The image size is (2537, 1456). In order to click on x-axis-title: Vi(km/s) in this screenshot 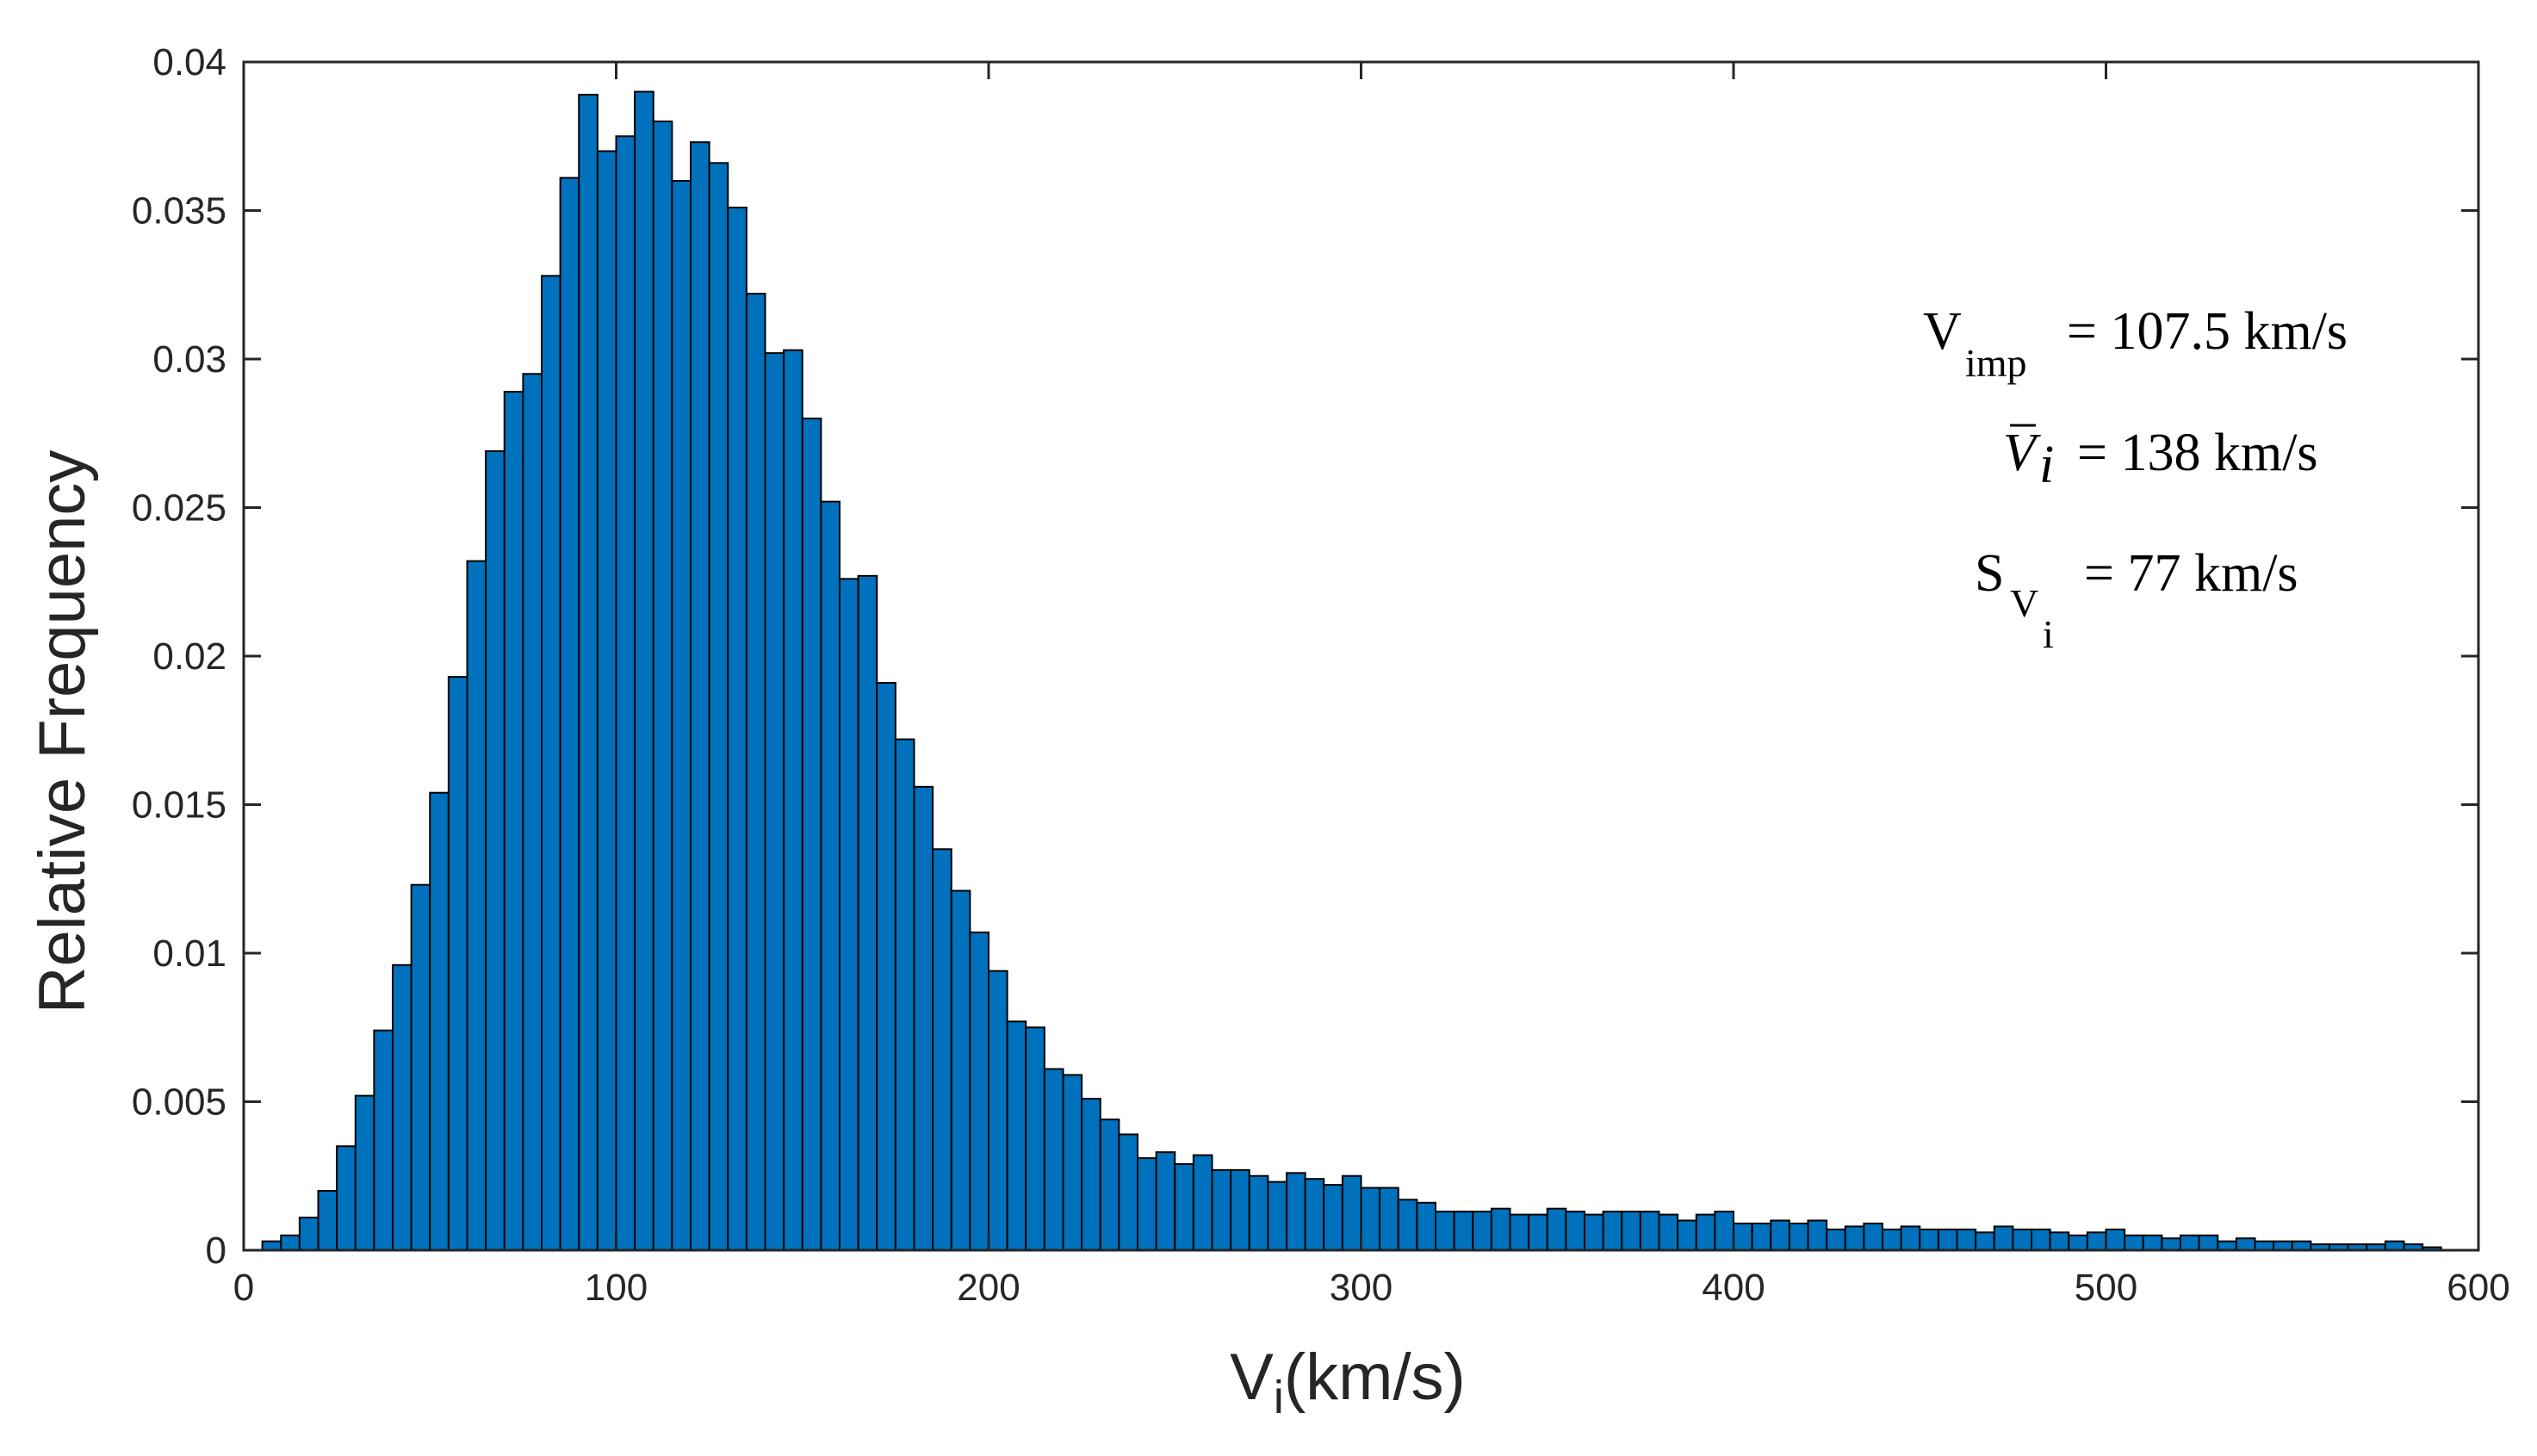, I will do `click(1348, 1382)`.